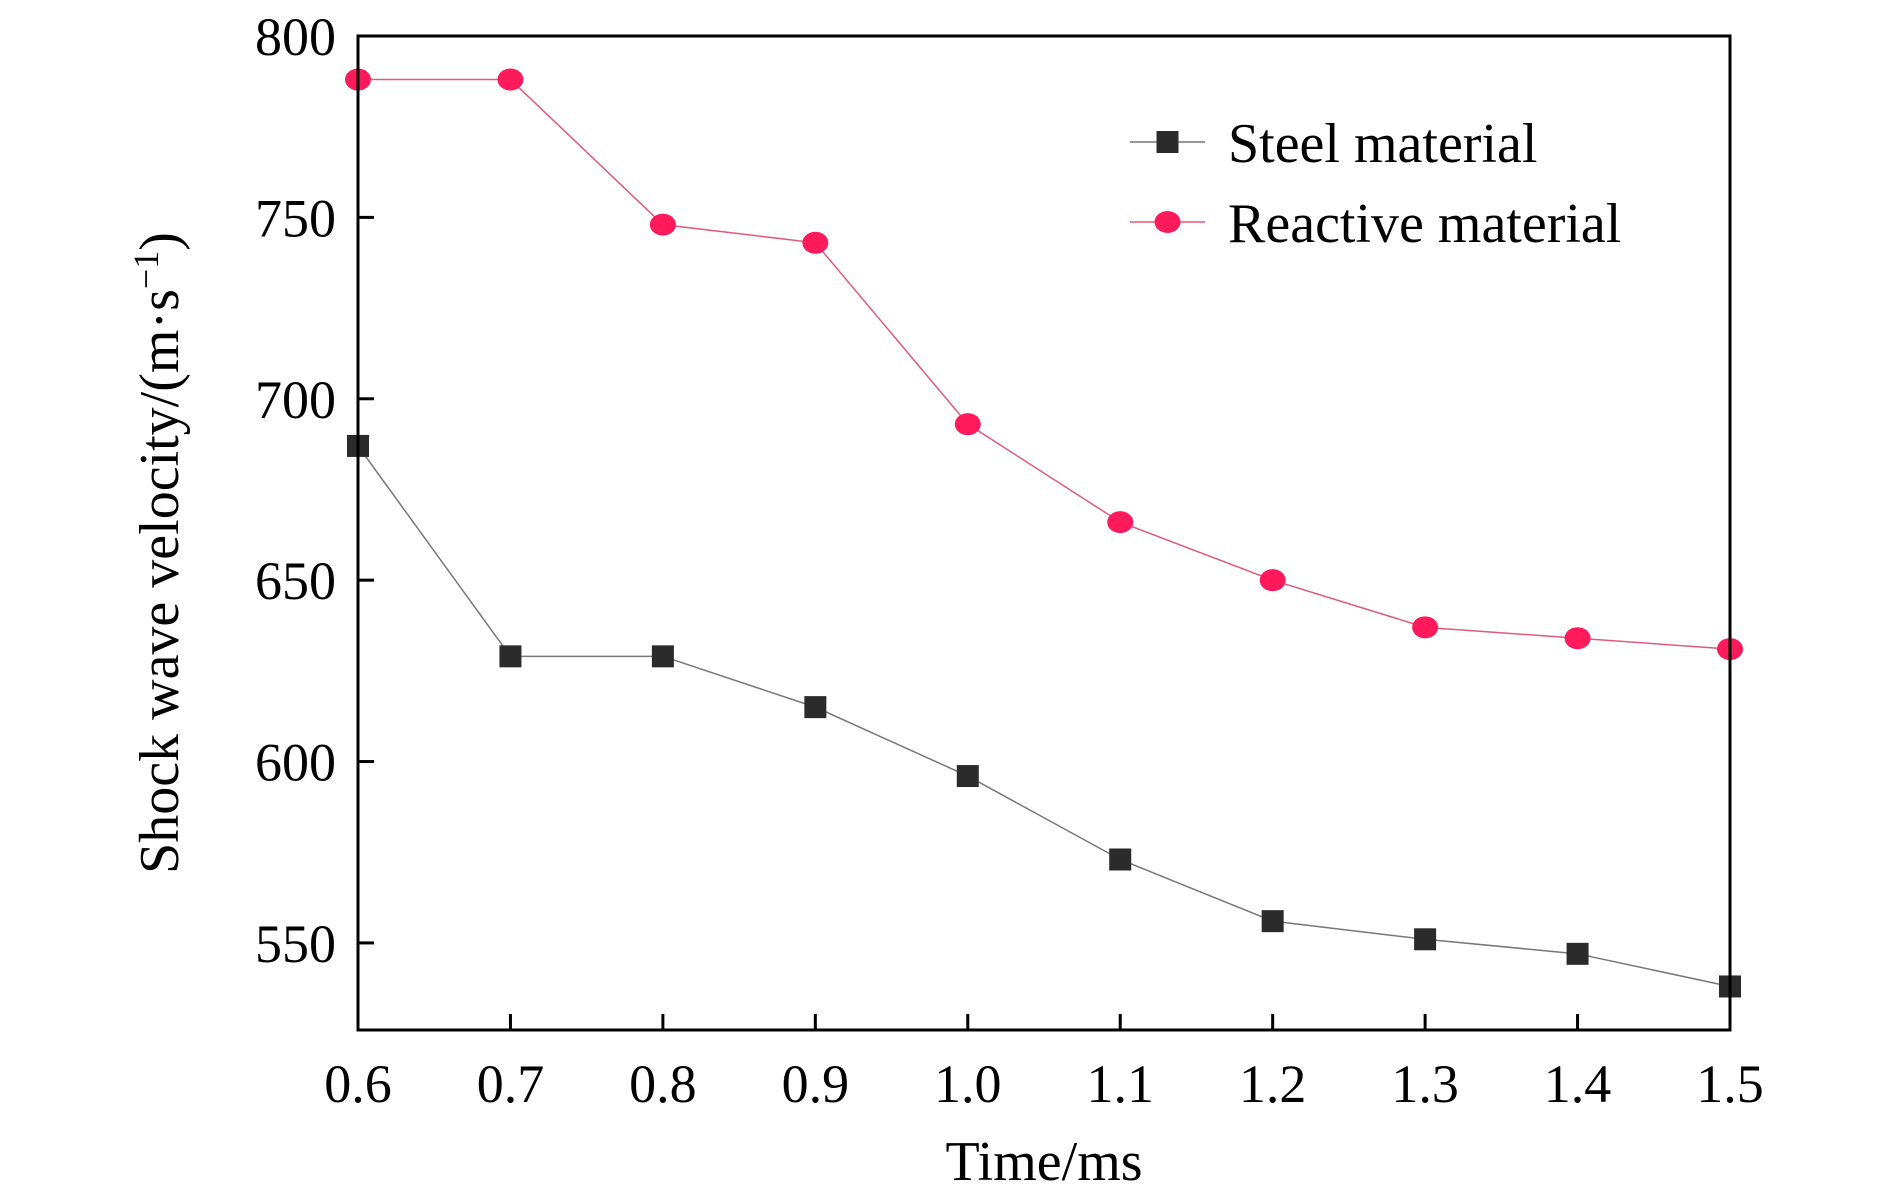 The image size is (1890, 1203). I want to click on y-tick-label: 700, so click(295, 400).